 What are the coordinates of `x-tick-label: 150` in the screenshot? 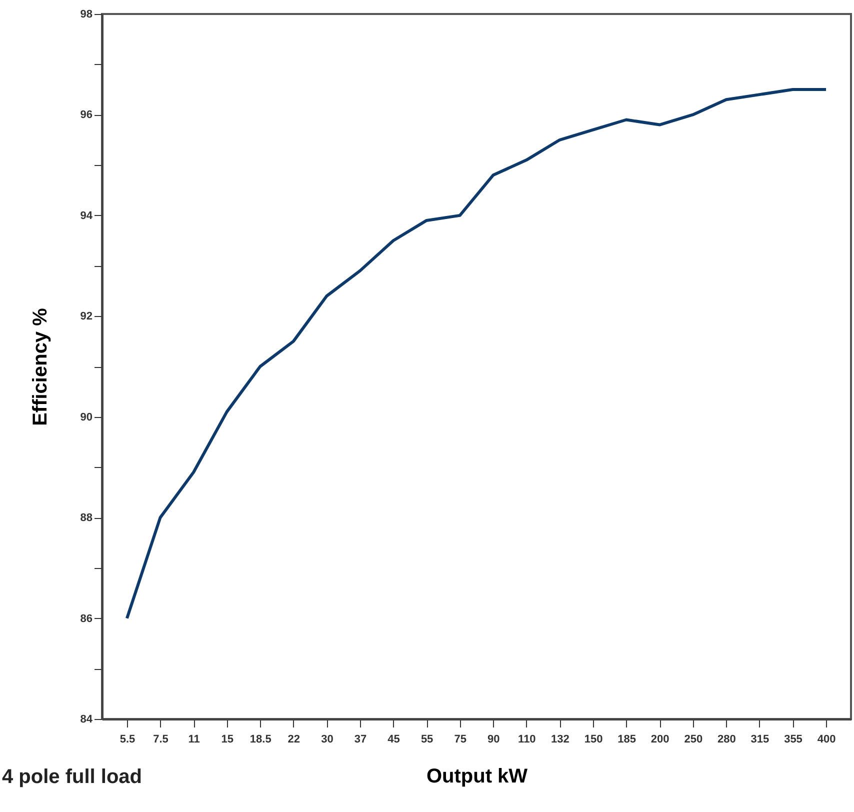 It's located at (593, 740).